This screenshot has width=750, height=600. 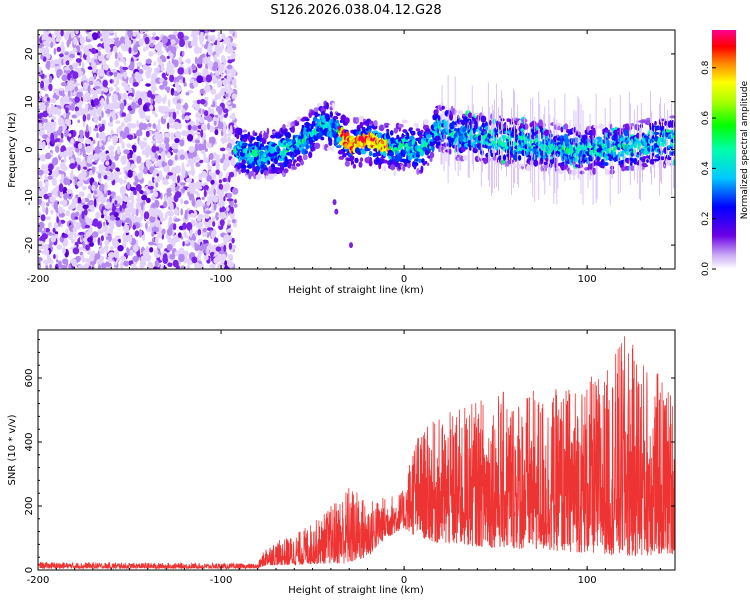 I want to click on spectrogram-ylabel: Frequency (Hz), so click(x=12, y=150).